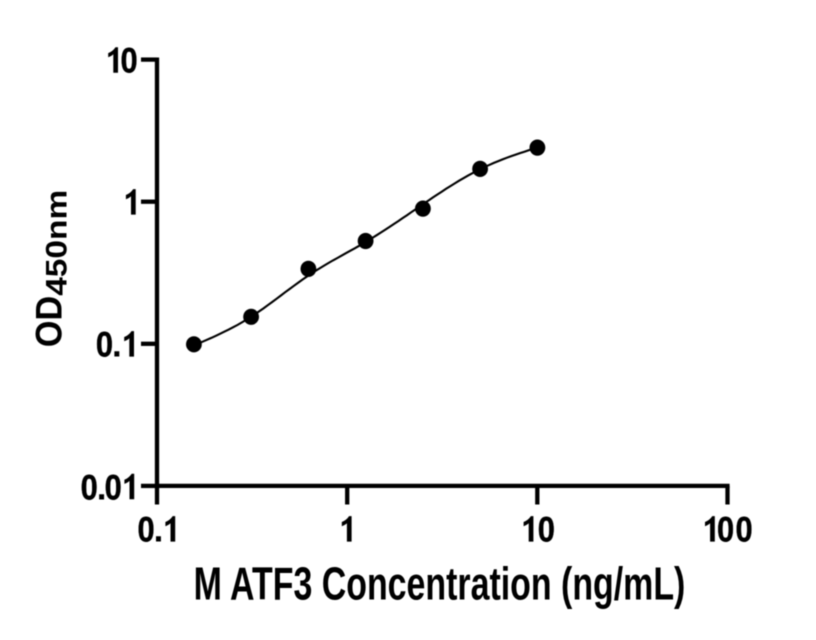 This screenshot has width=816, height=640. I want to click on svg-text: M ATF3 Concentration (ng/mL), so click(440, 584).